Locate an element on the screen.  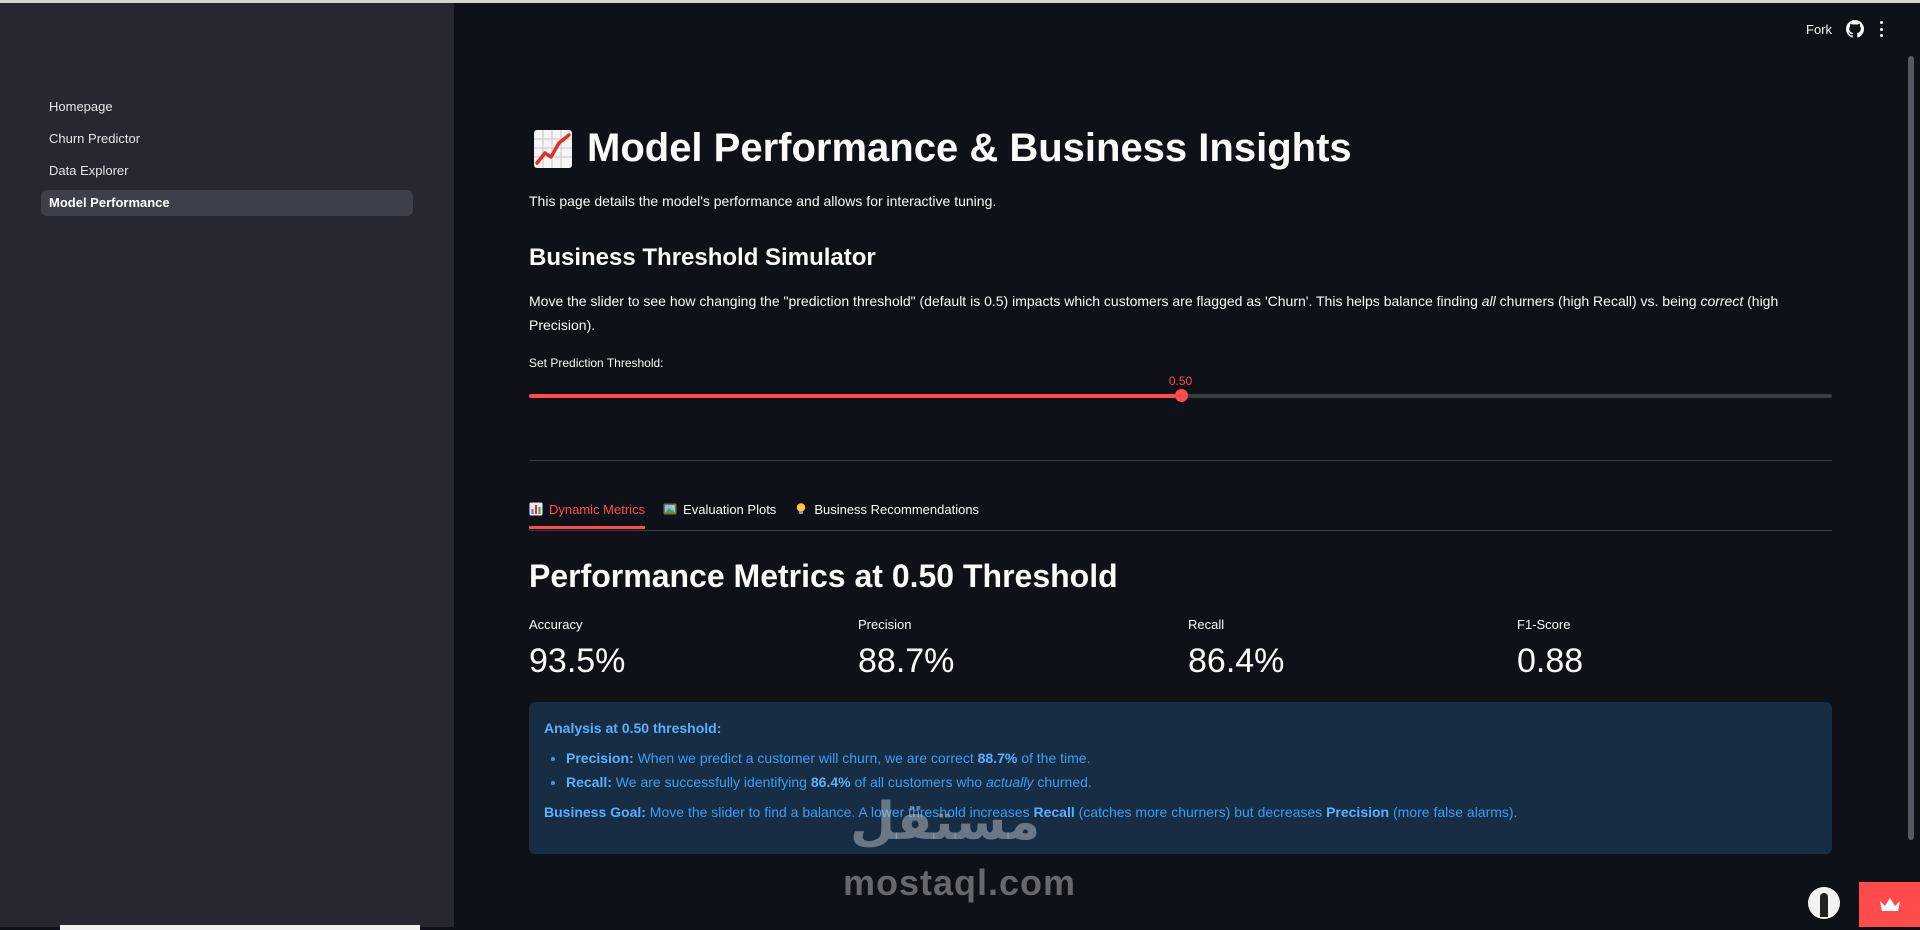
page-title-text: Model Performance & Business Insights is located at coordinates (969, 148).